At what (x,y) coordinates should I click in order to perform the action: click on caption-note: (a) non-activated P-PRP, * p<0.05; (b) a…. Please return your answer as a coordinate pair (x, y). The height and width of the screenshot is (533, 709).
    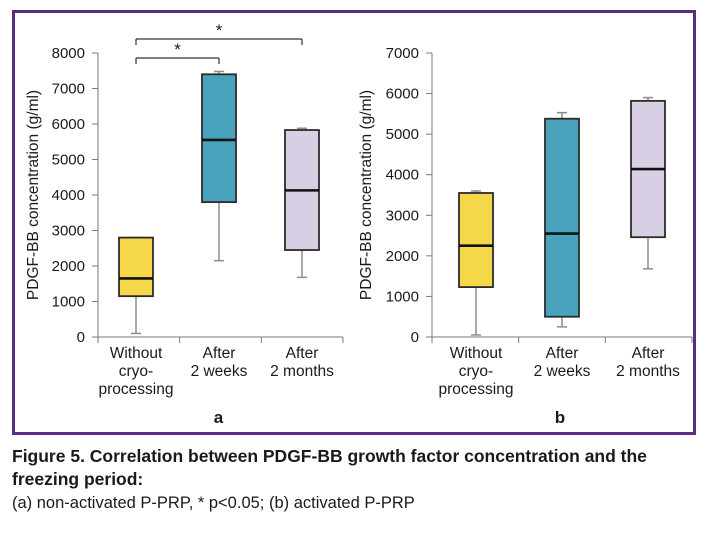
    Looking at the image, I should click on (213, 503).